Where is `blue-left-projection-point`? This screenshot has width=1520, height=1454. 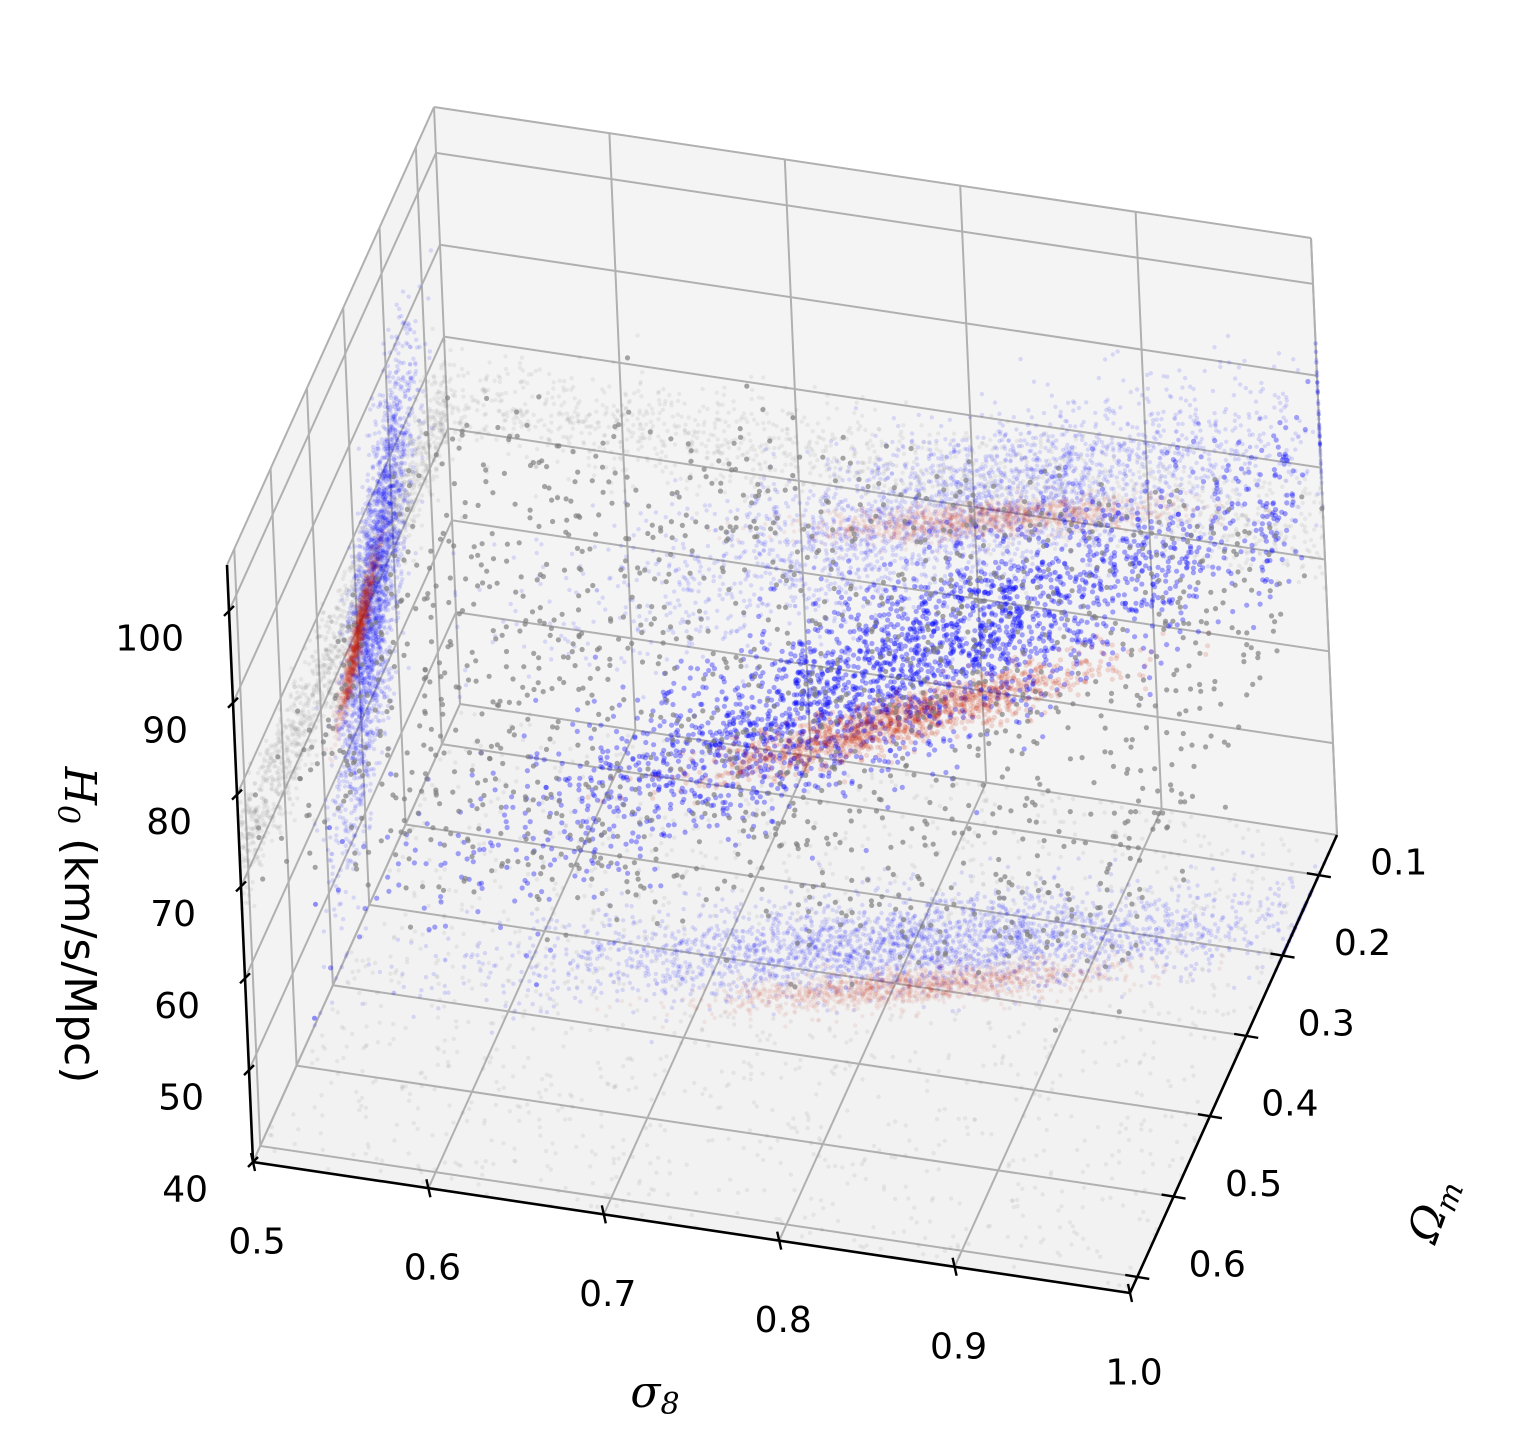 blue-left-projection-point is located at coordinates (334, 909).